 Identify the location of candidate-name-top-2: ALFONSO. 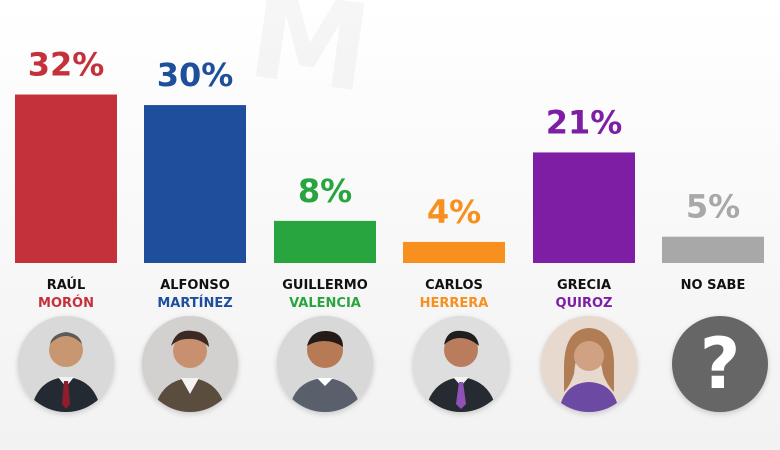
(195, 285).